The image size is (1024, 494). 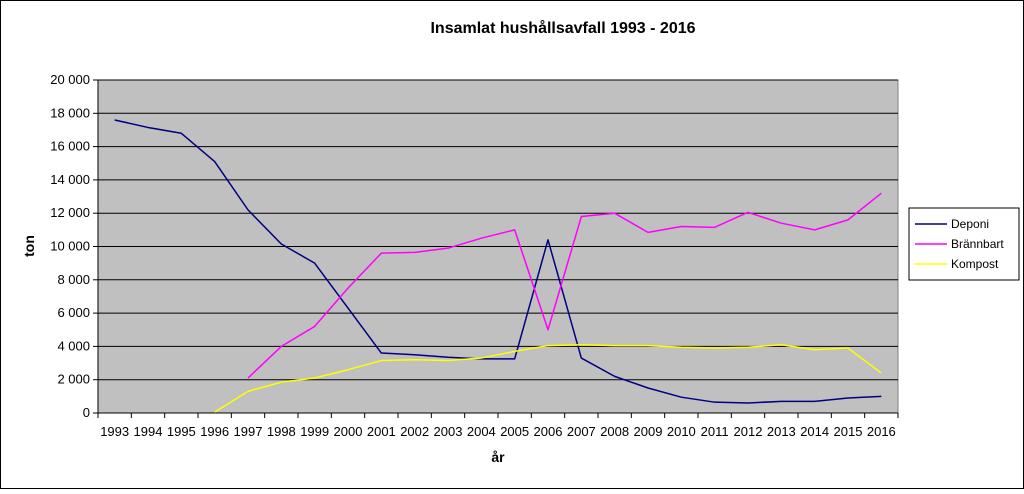 What do you see at coordinates (214, 431) in the screenshot?
I see `x-tick-label: 1996` at bounding box center [214, 431].